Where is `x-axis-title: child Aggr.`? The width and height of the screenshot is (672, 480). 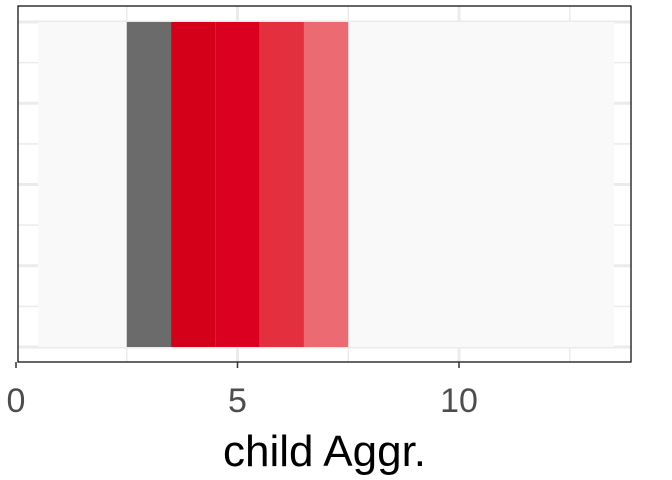
x-axis-title: child Aggr. is located at coordinates (324, 451).